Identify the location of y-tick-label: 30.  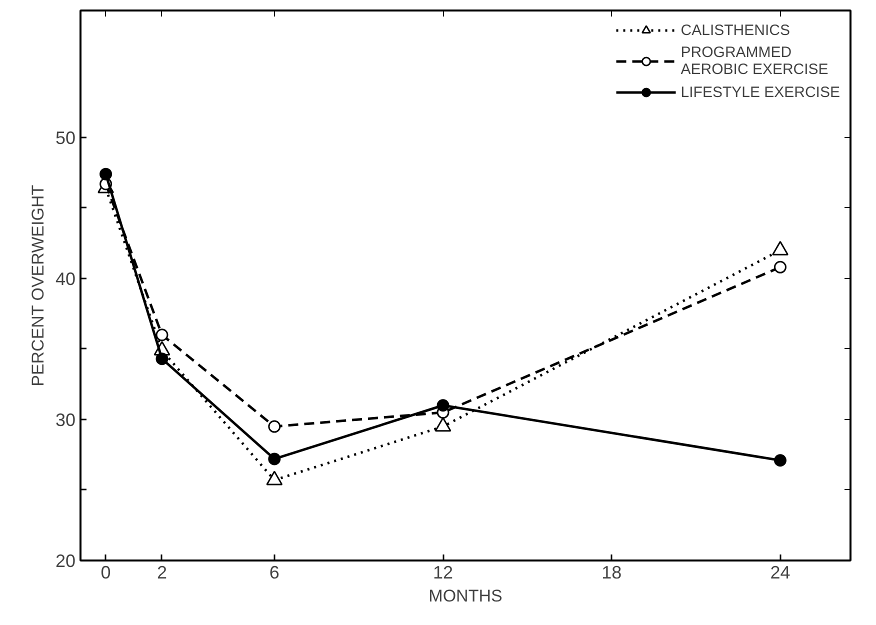
(65, 420).